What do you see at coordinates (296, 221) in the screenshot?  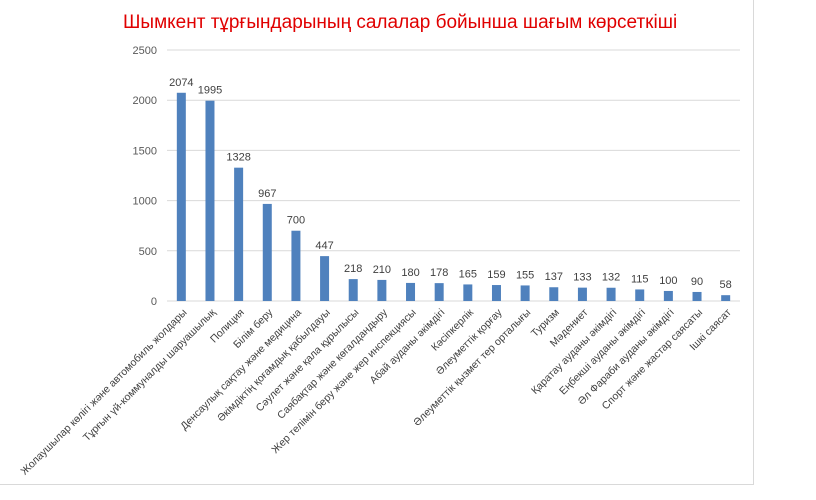 I see `data-label: 700` at bounding box center [296, 221].